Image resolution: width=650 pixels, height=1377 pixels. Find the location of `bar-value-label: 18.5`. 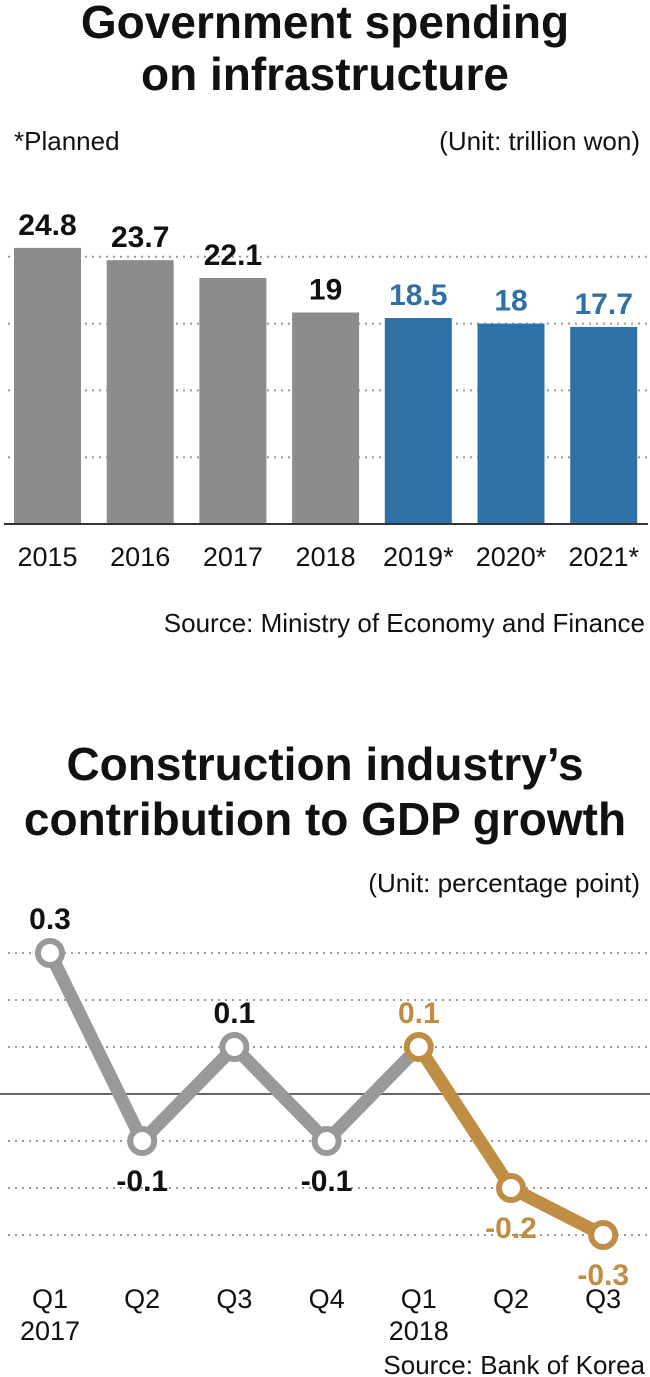

bar-value-label: 18.5 is located at coordinates (418, 295).